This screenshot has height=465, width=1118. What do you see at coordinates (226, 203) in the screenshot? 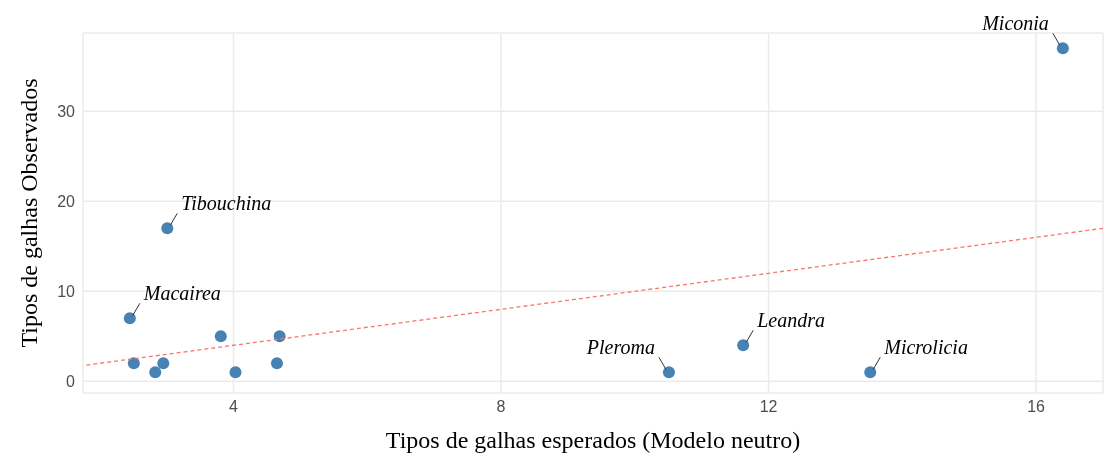
I see `annotation: Tibouchina` at bounding box center [226, 203].